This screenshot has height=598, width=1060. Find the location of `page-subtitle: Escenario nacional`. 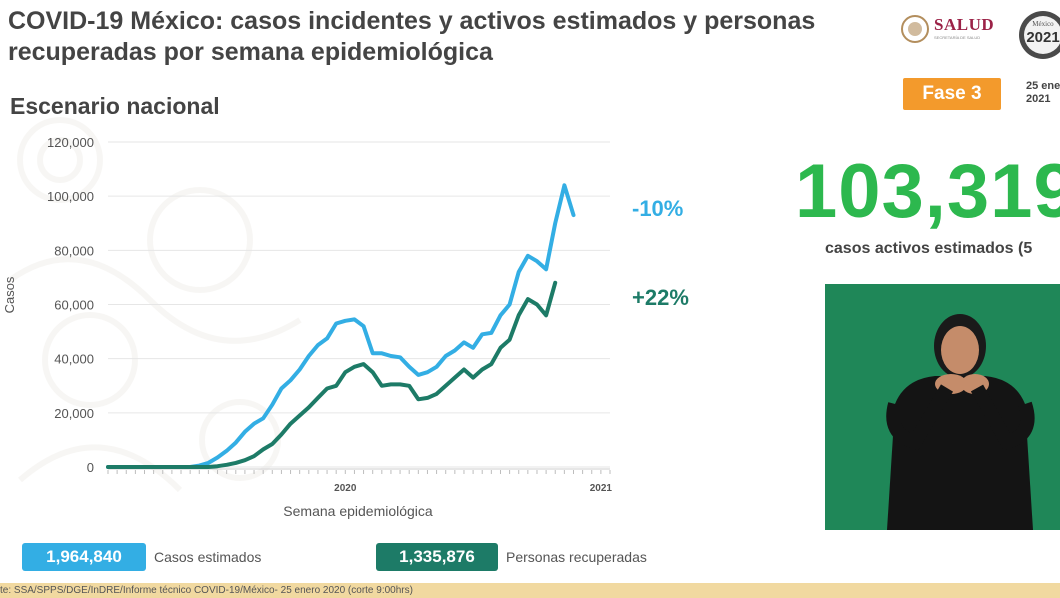

page-subtitle: Escenario nacional is located at coordinates (115, 106).